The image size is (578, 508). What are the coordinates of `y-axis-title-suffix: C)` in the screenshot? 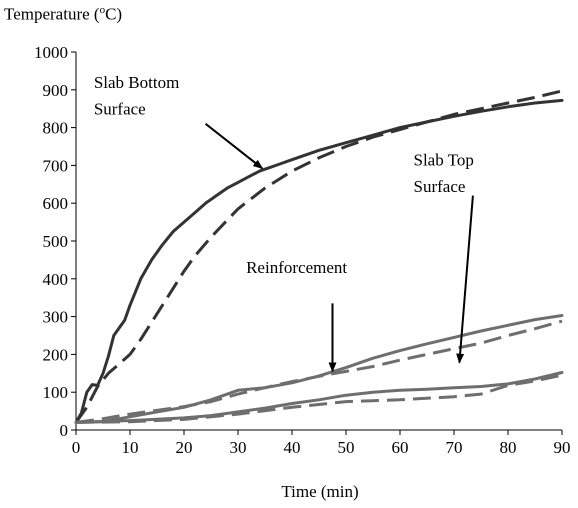 It's located at (114, 14).